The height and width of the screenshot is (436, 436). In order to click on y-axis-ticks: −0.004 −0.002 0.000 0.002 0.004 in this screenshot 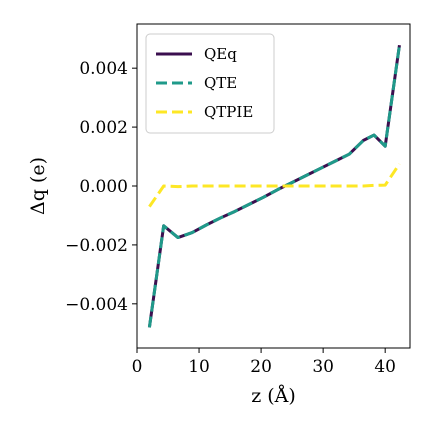, I will do `click(101, 187)`.